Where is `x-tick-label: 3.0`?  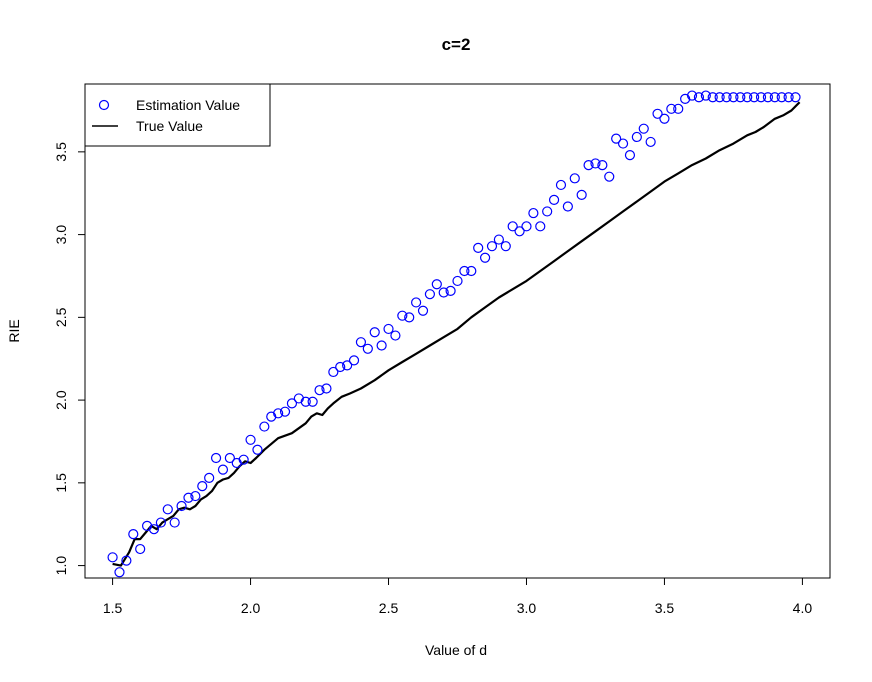
x-tick-label: 3.0 is located at coordinates (527, 608).